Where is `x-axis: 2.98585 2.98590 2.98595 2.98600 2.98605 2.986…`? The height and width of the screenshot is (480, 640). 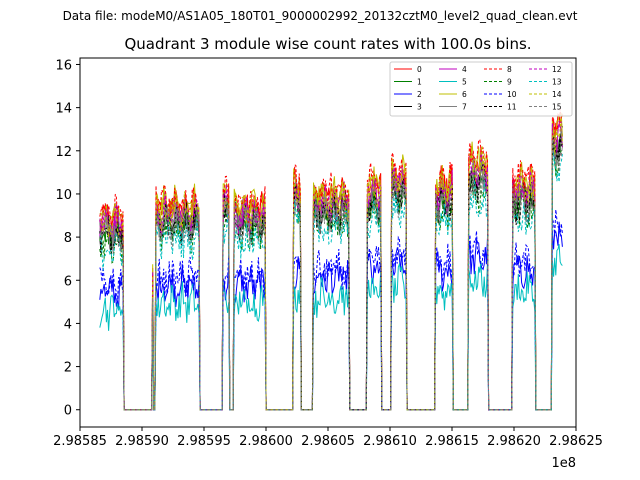 x-axis: 2.98585 2.98590 2.98595 2.98600 2.98605 2.986… is located at coordinates (328, 438).